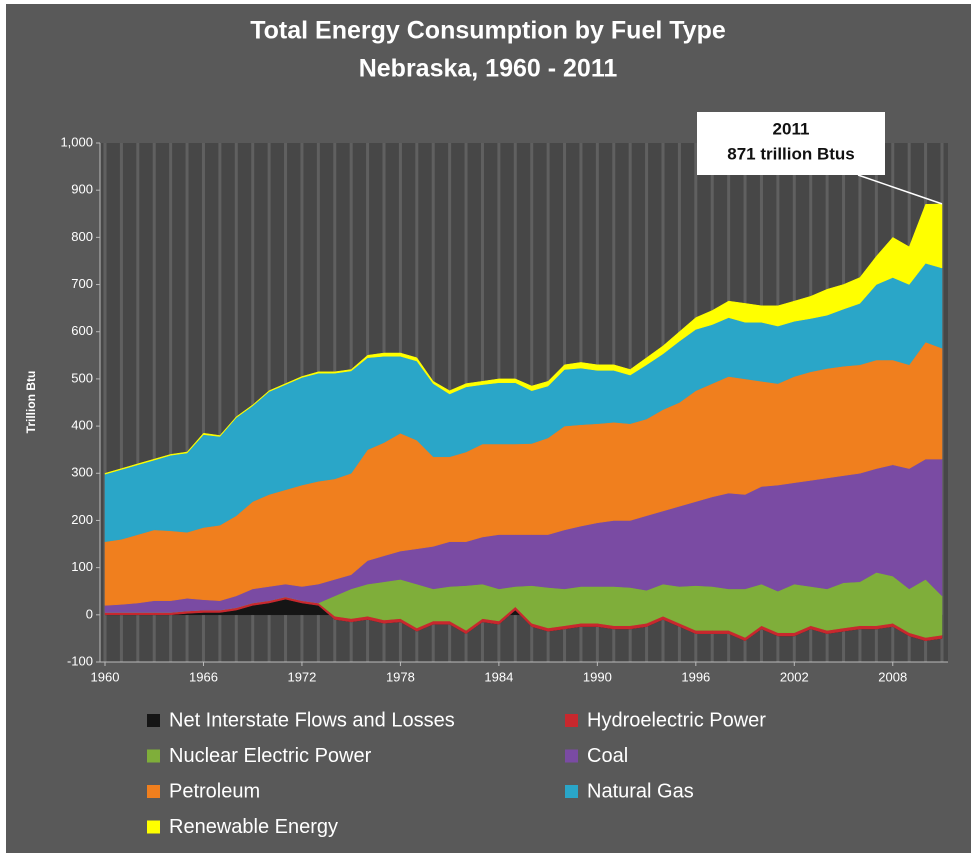 This screenshot has width=977, height=861. What do you see at coordinates (82, 283) in the screenshot?
I see `y-tick-label: 700` at bounding box center [82, 283].